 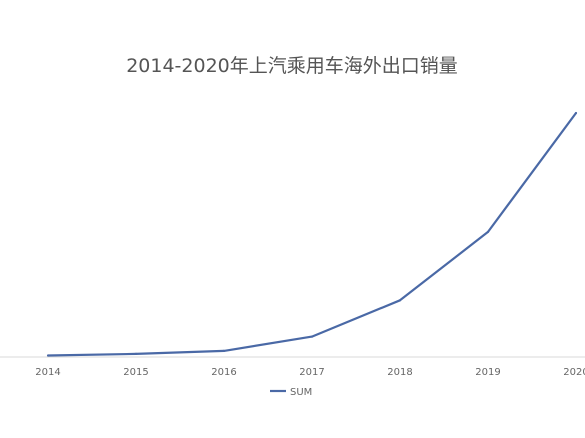 I want to click on x-tick-label: 2015, so click(x=135, y=372).